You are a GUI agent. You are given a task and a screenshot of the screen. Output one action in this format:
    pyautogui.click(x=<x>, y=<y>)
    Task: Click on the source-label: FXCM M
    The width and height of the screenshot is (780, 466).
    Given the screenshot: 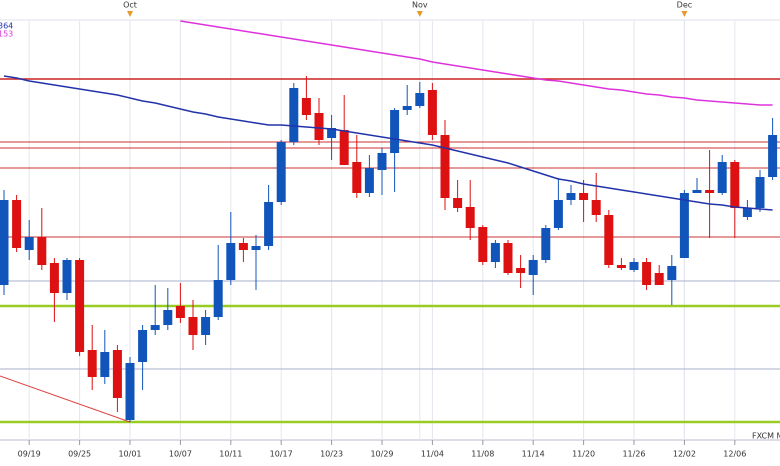 What is the action you would take?
    pyautogui.click(x=766, y=436)
    